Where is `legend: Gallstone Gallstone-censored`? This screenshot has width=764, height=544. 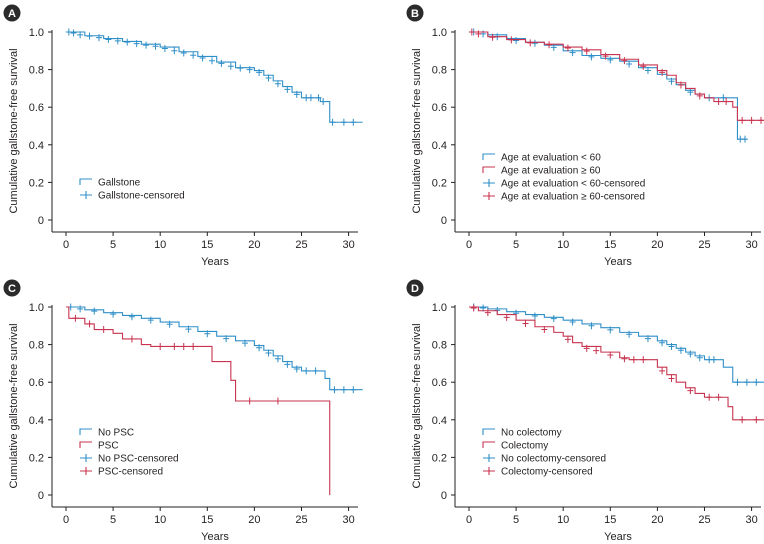
legend: Gallstone Gallstone-censored is located at coordinates (132, 190).